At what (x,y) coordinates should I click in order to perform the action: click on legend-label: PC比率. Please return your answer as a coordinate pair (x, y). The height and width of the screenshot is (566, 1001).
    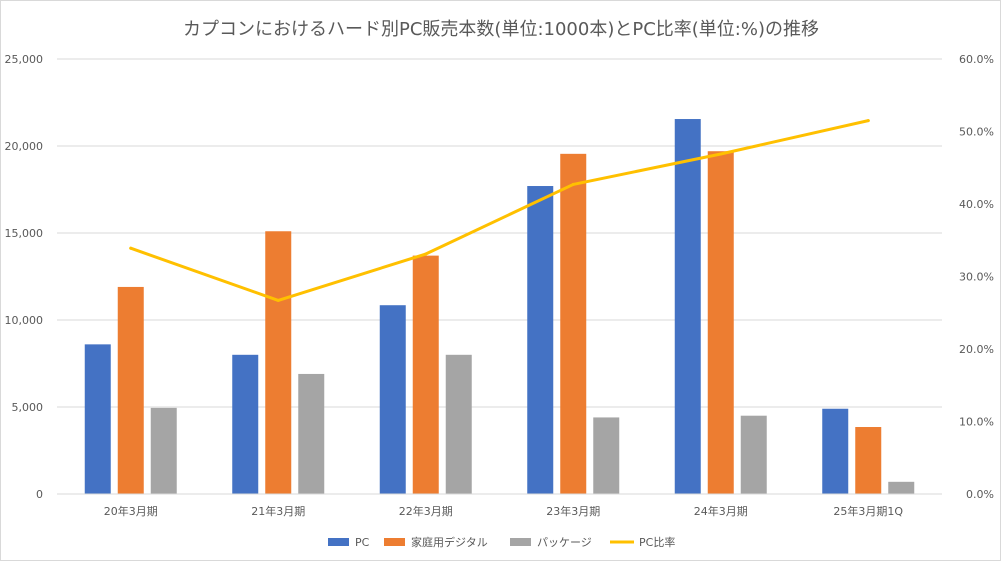
    Looking at the image, I should click on (657, 542).